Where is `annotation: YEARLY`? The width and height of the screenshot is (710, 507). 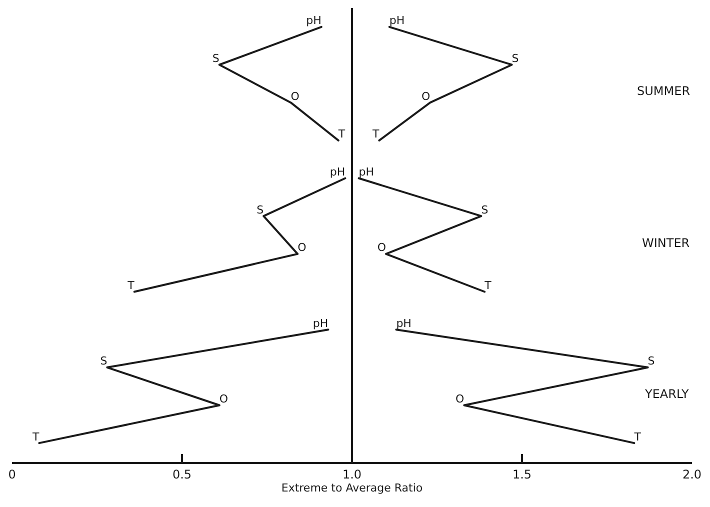 annotation: YEARLY is located at coordinates (667, 394).